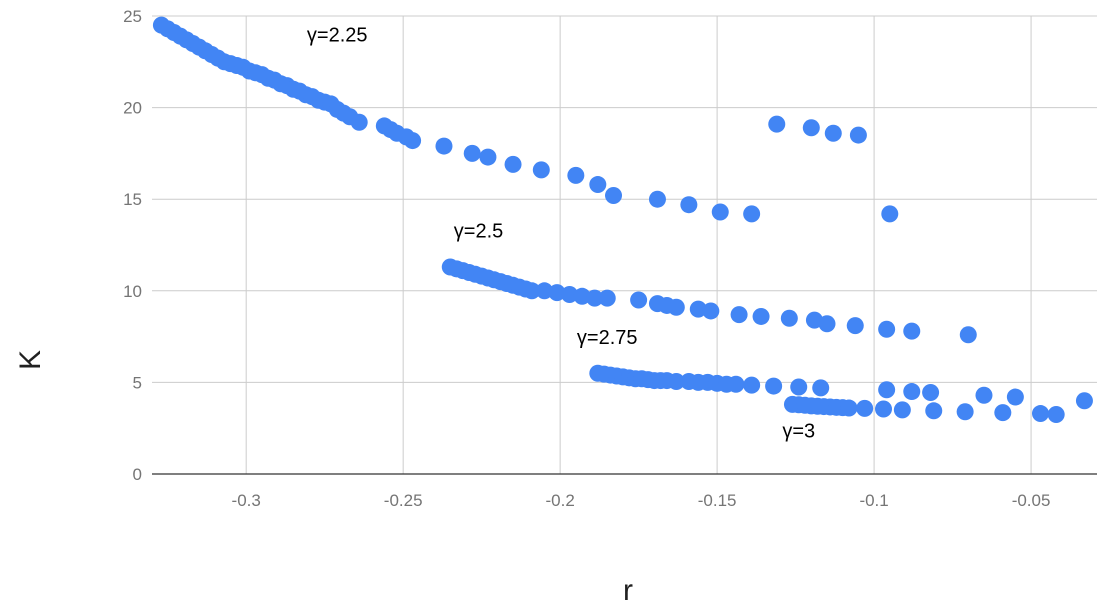 This screenshot has height=607, width=1097. I want to click on x-tick-label: -0.25, so click(403, 500).